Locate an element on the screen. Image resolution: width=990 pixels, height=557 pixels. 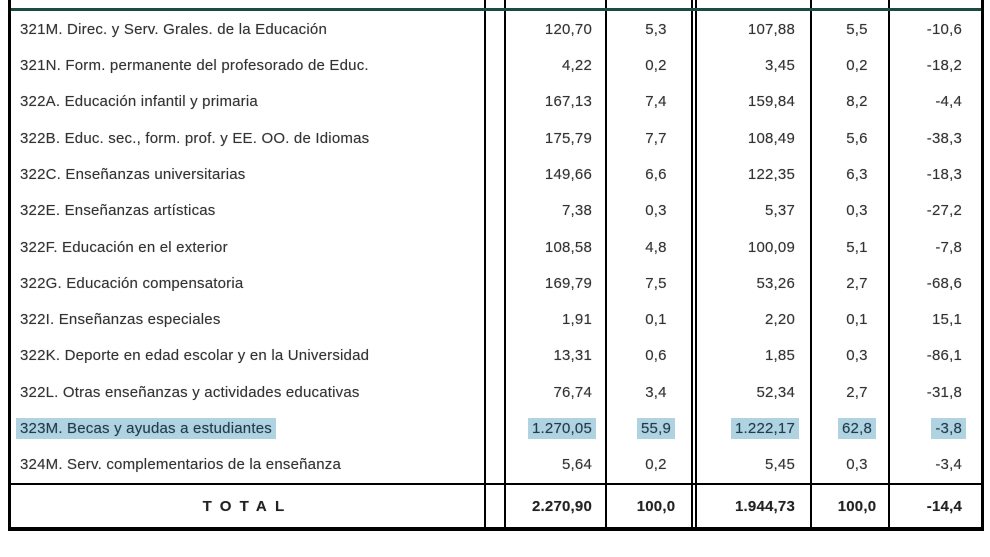
program-label: 323M. Becas y ayudas a estudiantes is located at coordinates (146, 429).